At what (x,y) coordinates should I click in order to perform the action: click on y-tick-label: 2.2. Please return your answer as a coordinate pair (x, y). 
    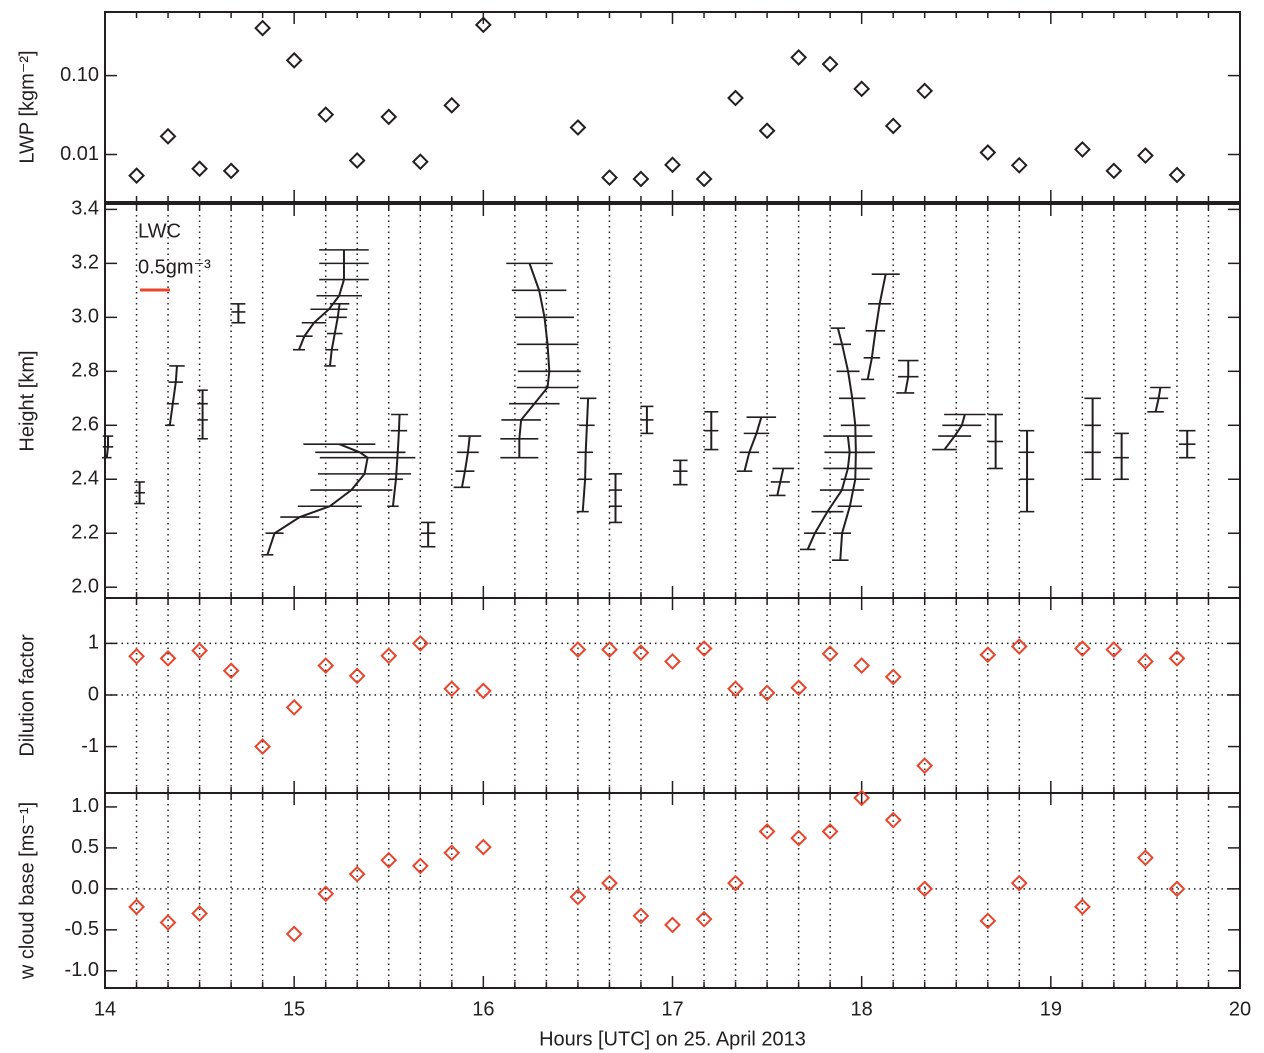
    Looking at the image, I should click on (85, 533).